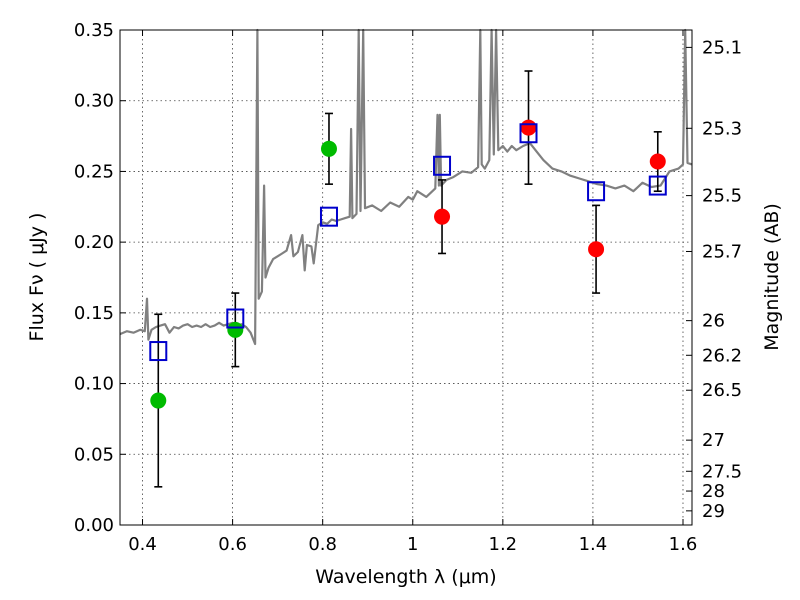 The image size is (800, 600). What do you see at coordinates (713, 491) in the screenshot?
I see `mag-tick-label: 28` at bounding box center [713, 491].